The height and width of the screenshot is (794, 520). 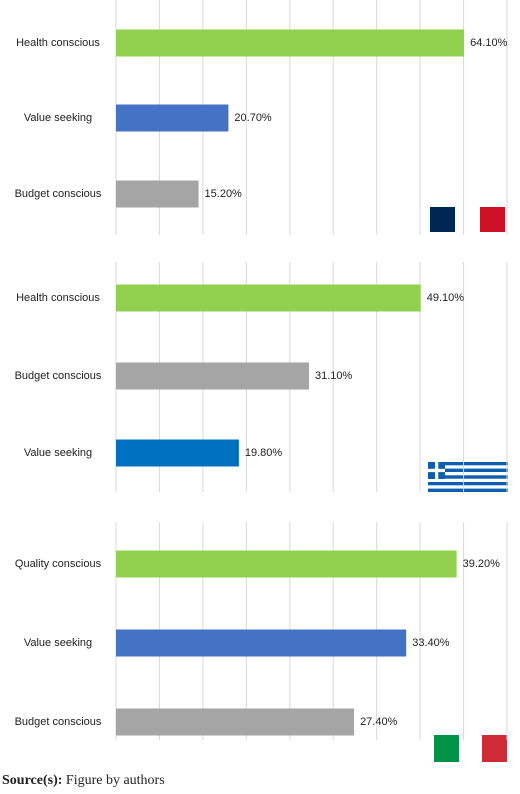 I want to click on value-label: 64.10%, so click(x=489, y=43).